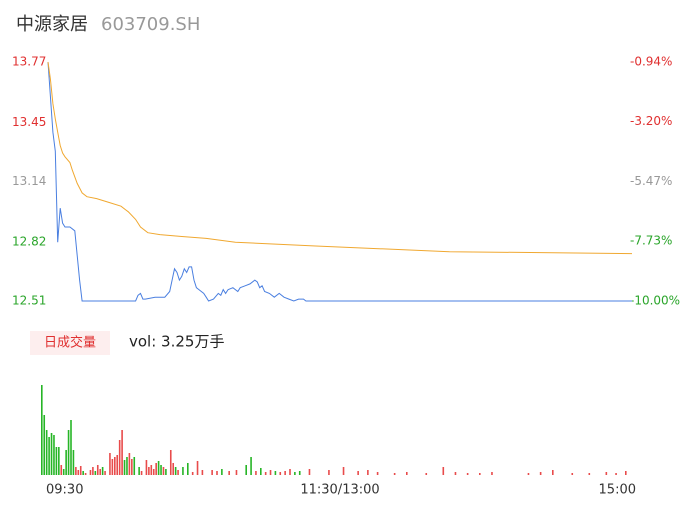  Describe the element at coordinates (651, 241) in the screenshot. I see `y2-tick-label: -7.73%` at that location.